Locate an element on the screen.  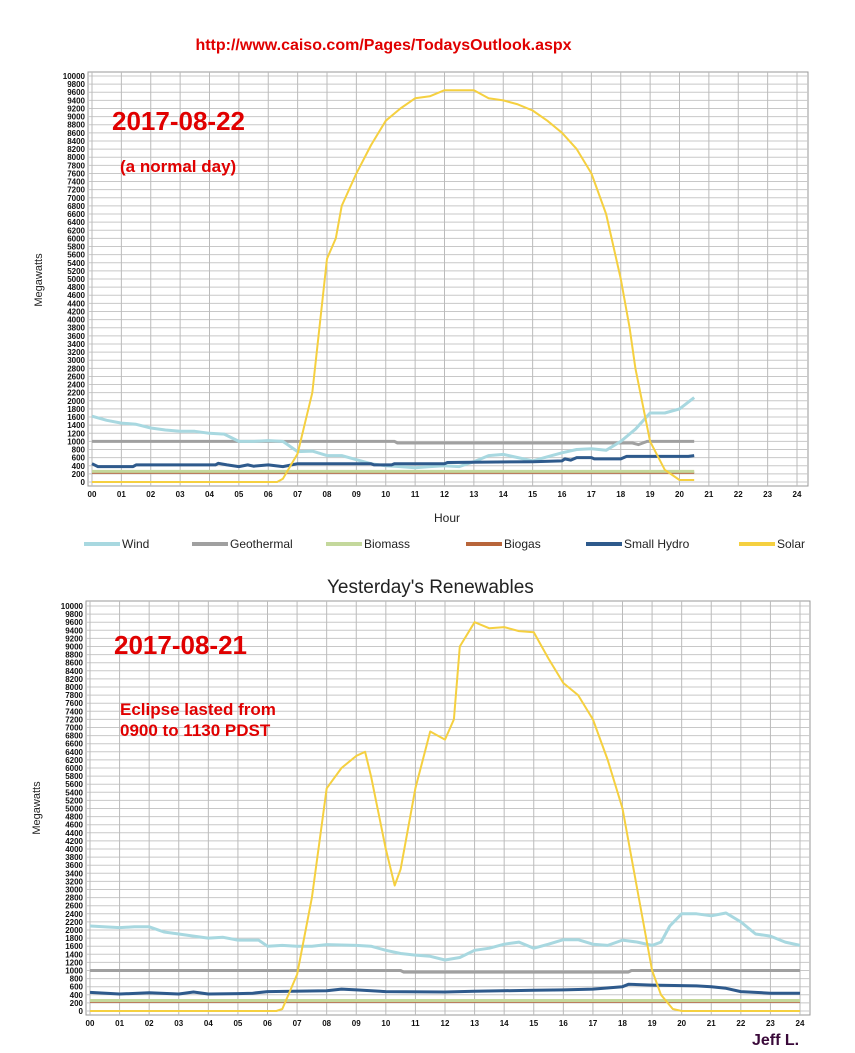
legend-label: Geothermal is located at coordinates (261, 544).